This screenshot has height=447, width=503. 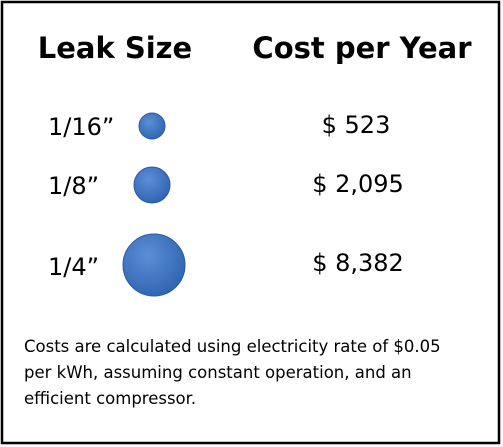 I want to click on cost: $ 8,382, so click(x=358, y=263).